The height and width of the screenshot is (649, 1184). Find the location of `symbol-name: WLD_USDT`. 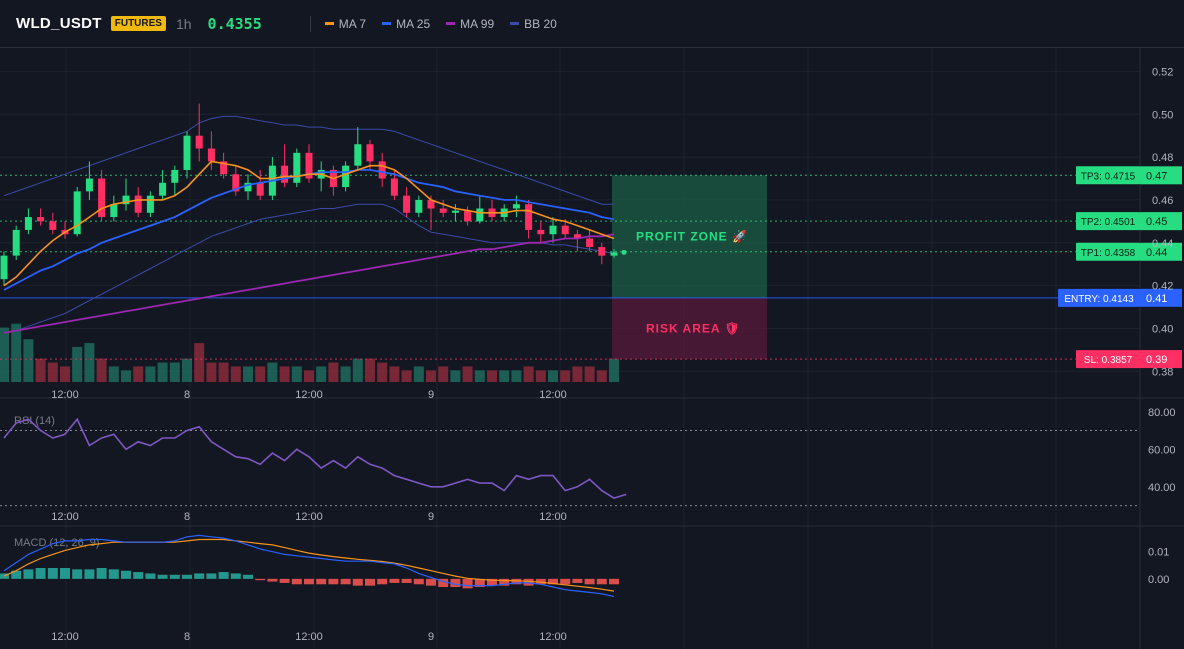

symbol-name: WLD_USDT is located at coordinates (59, 23).